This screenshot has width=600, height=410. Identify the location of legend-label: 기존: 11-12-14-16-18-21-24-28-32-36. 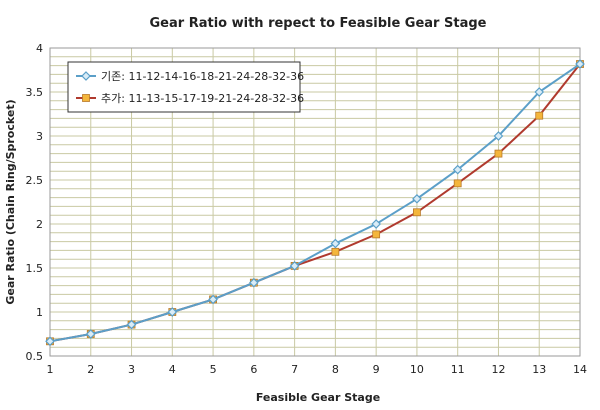
(202, 76).